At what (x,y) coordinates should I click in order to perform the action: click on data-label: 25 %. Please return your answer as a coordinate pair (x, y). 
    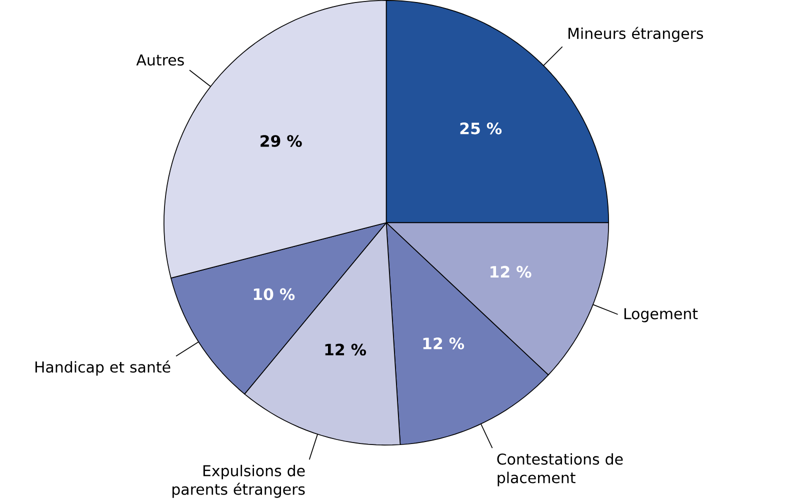
    Looking at the image, I should click on (481, 128).